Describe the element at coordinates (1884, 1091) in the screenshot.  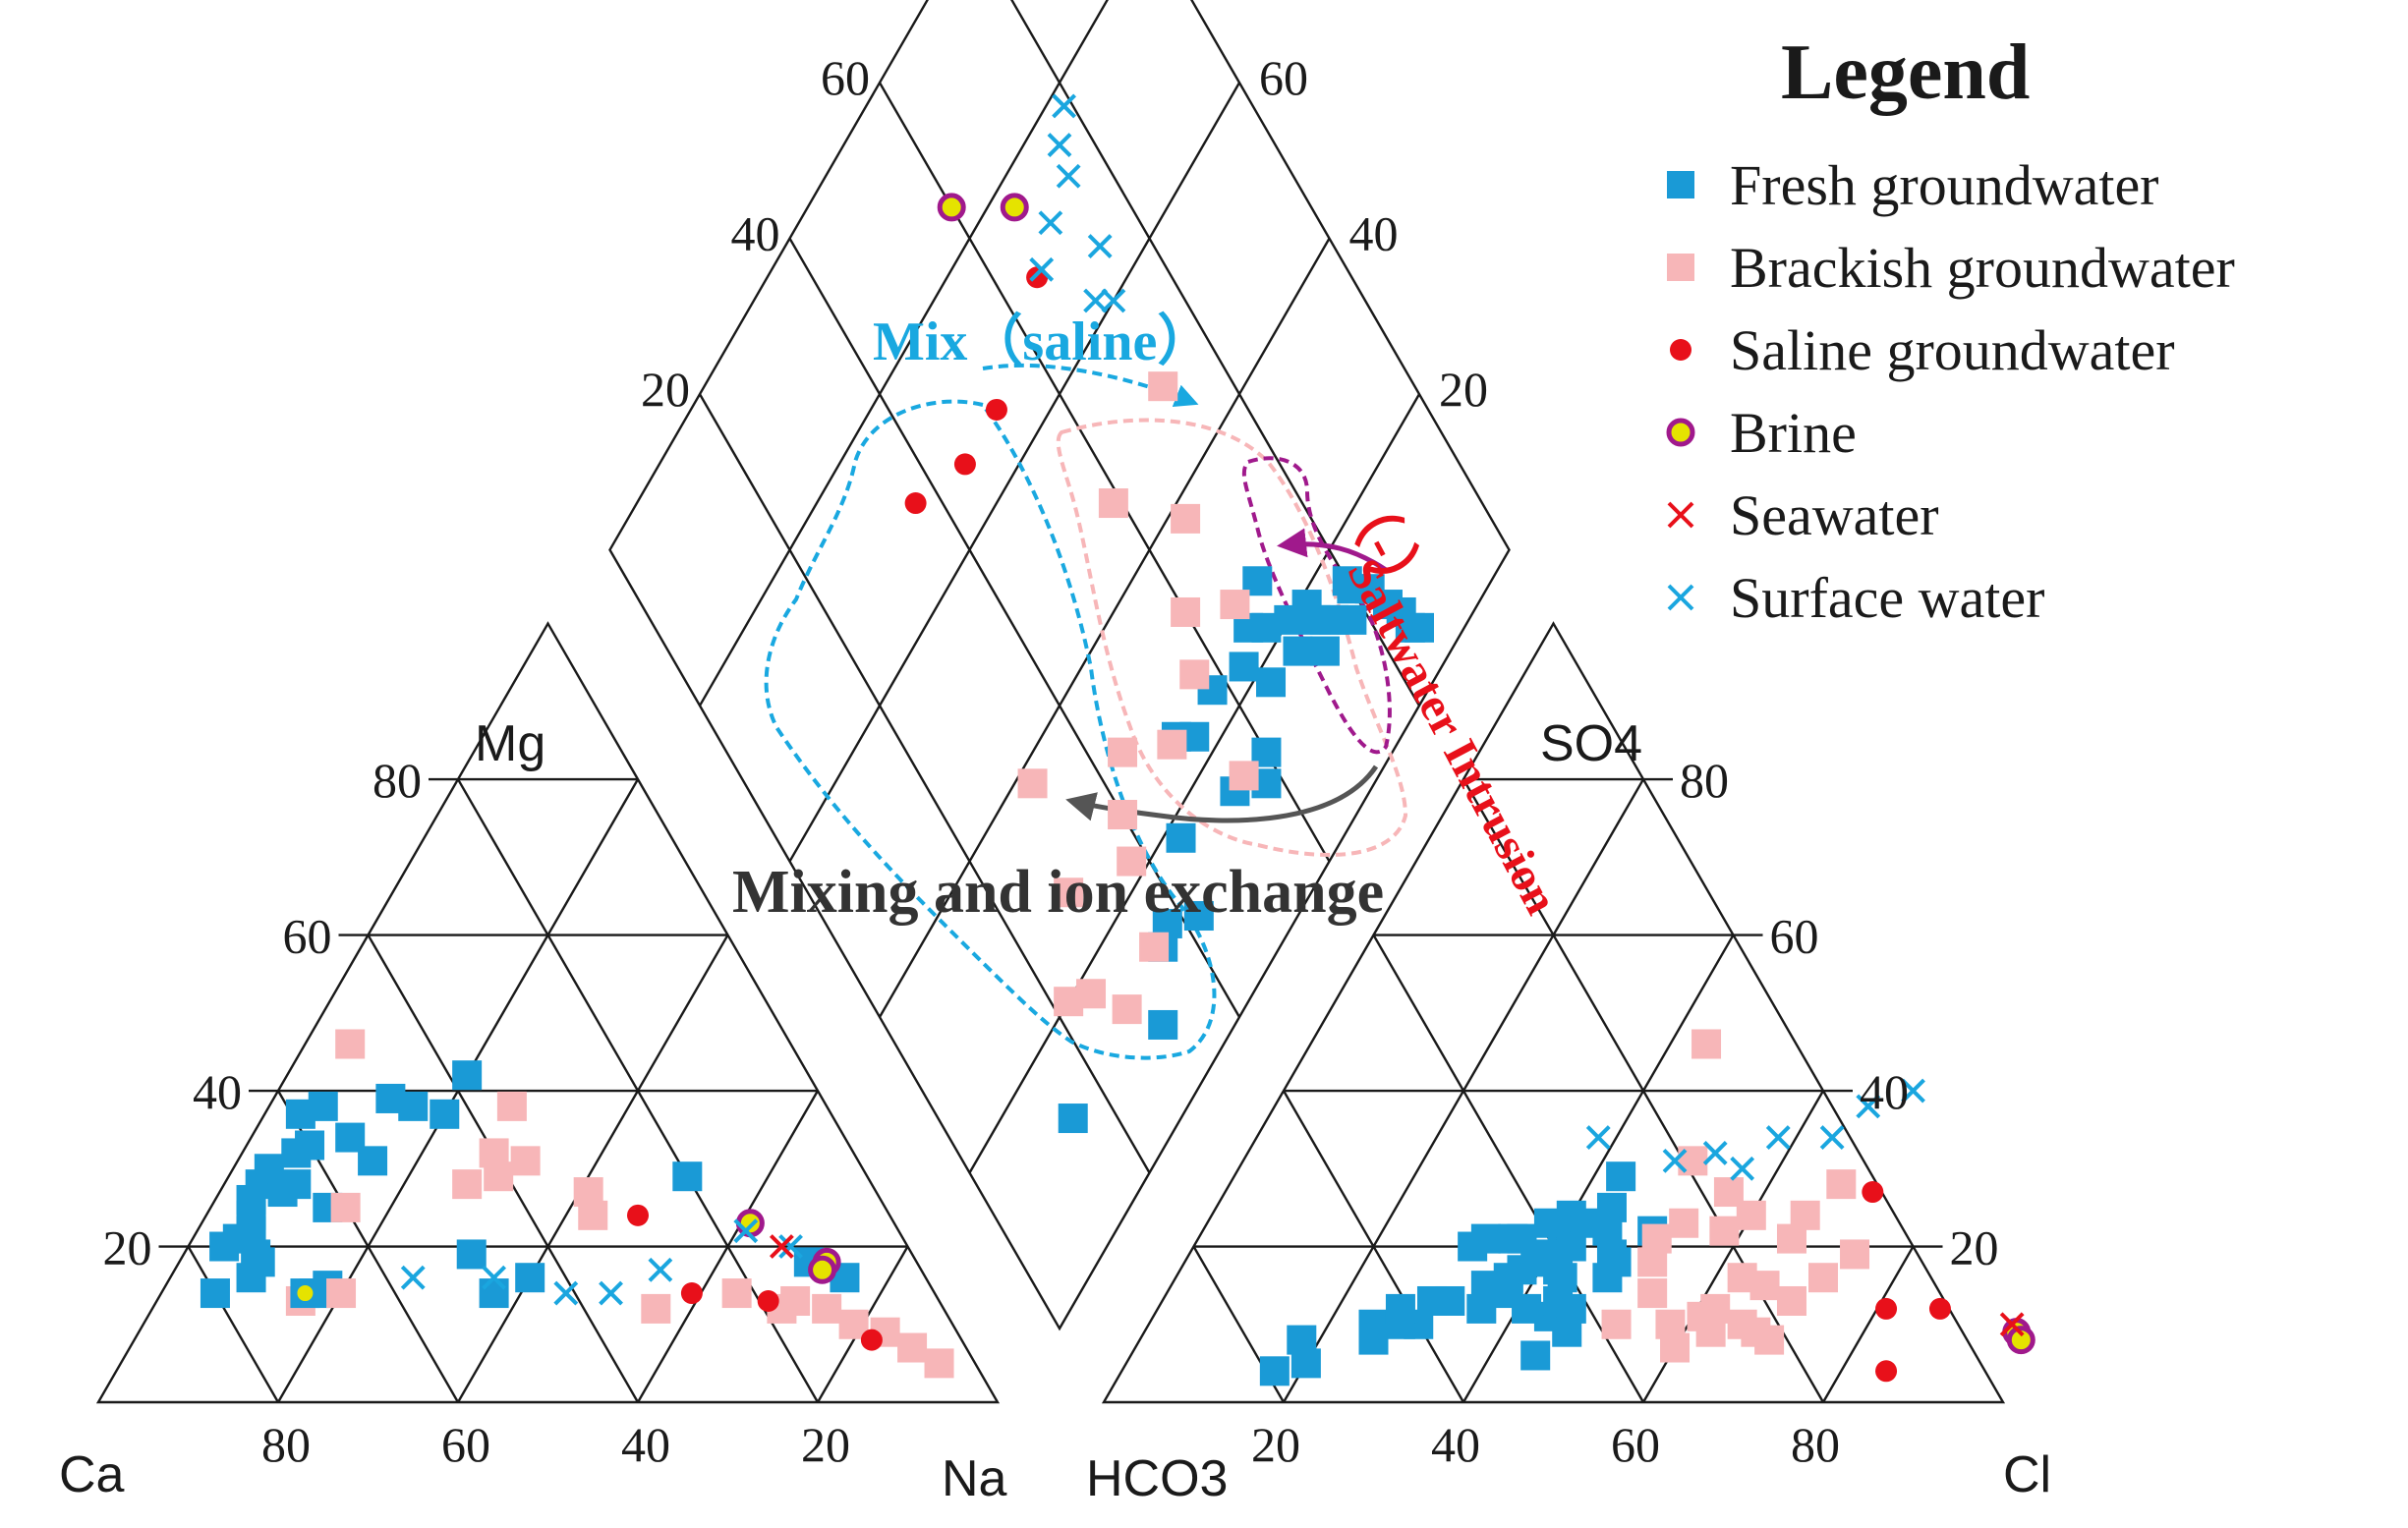
I see `anion-right-tick-2: 40` at that location.